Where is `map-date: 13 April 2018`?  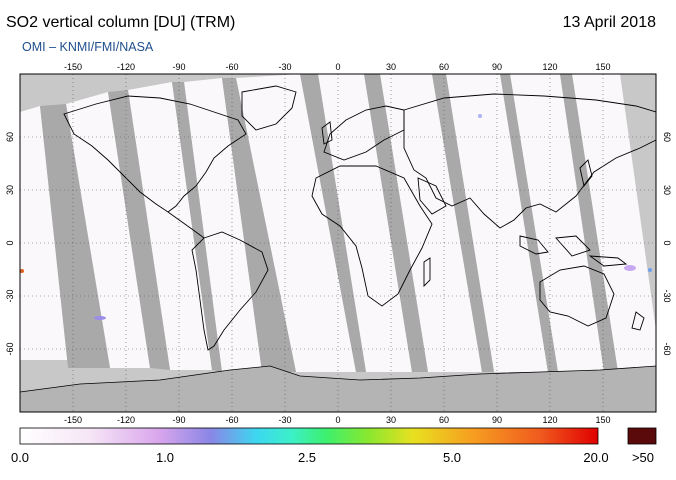 map-date: 13 April 2018 is located at coordinates (609, 22).